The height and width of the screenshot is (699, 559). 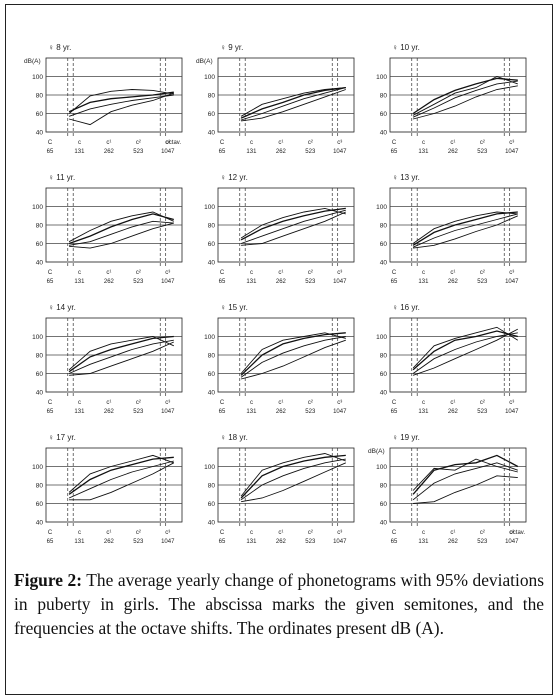 What do you see at coordinates (231, 47) in the screenshot?
I see `panel-title: ♀ 9 yr.` at bounding box center [231, 47].